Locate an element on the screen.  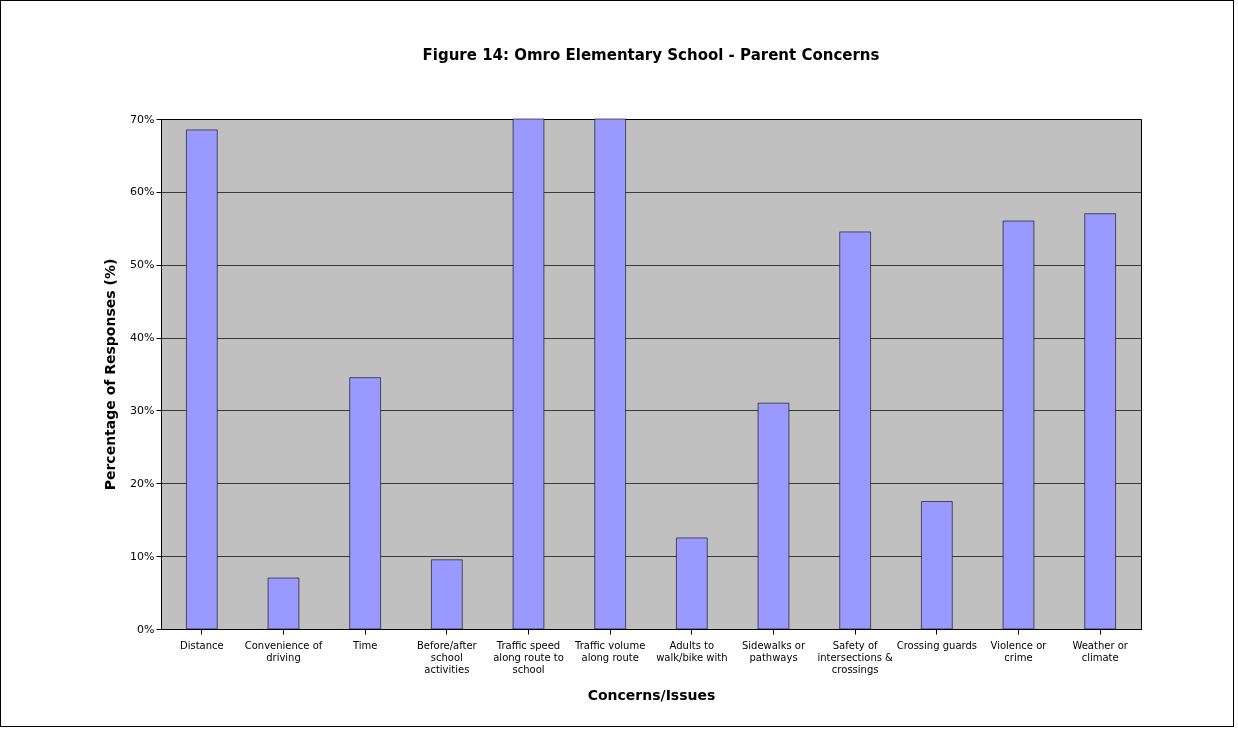
x-tick-label: Time is located at coordinates (364, 645).